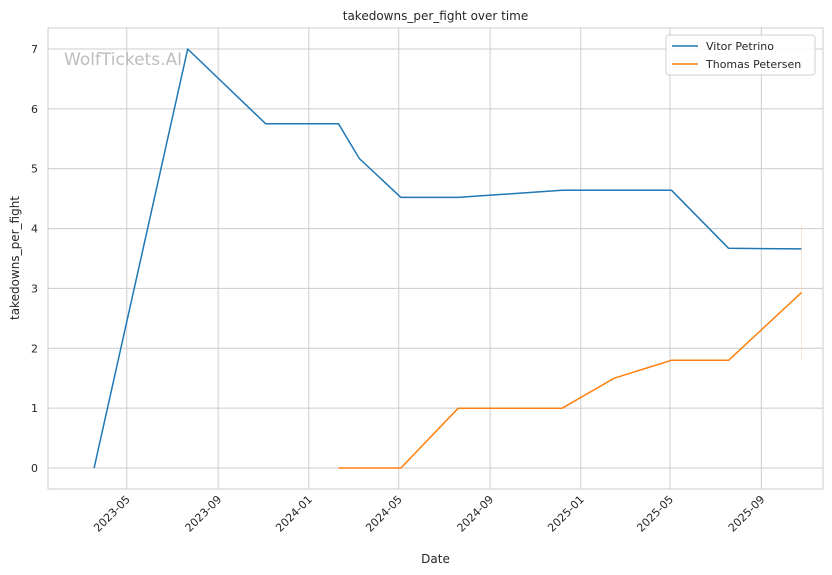  Describe the element at coordinates (436, 16) in the screenshot. I see `chart-title: takedowns_per_fight over time` at that location.